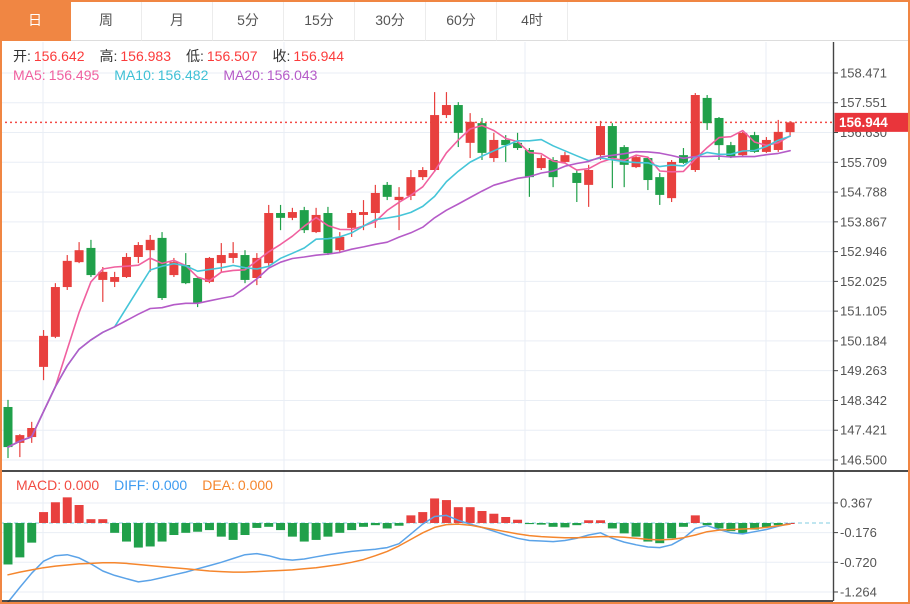  I want to click on price-tick-label: 153.867, so click(863, 221).